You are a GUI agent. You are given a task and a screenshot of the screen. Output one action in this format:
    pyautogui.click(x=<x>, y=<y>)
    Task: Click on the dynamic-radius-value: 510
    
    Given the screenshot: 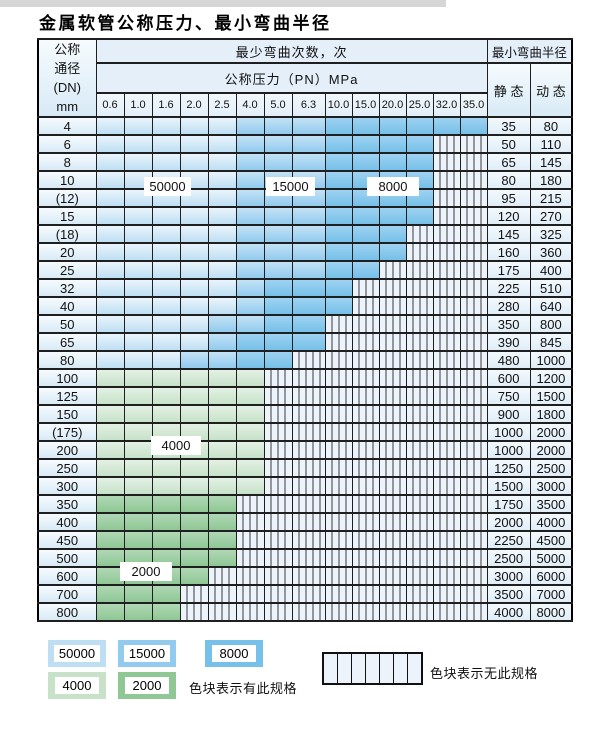 What is the action you would take?
    pyautogui.click(x=551, y=288)
    